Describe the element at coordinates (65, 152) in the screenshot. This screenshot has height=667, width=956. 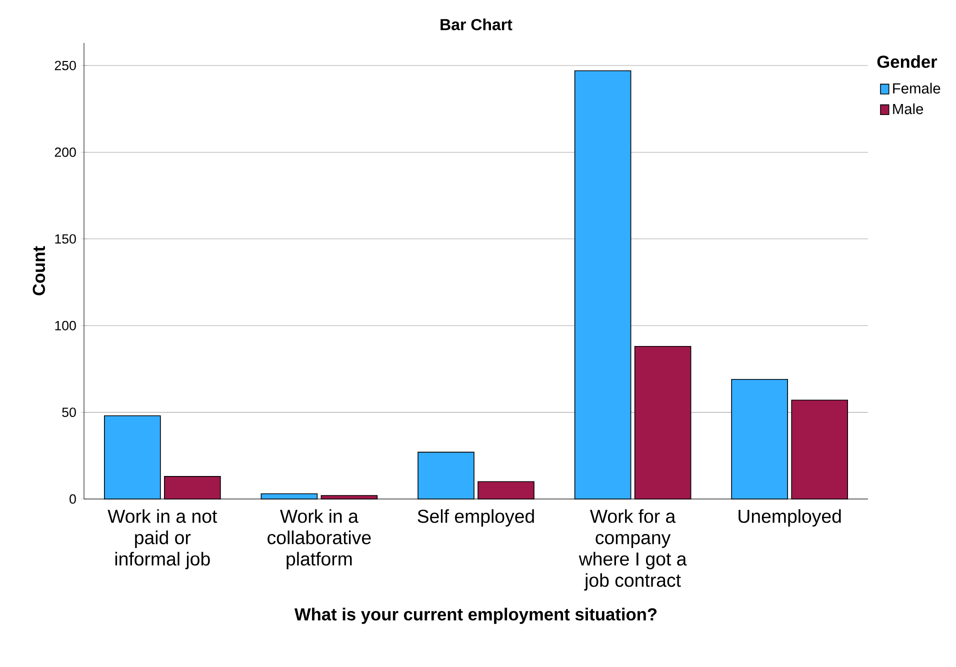
I see `y-tick-label: 200` at that location.